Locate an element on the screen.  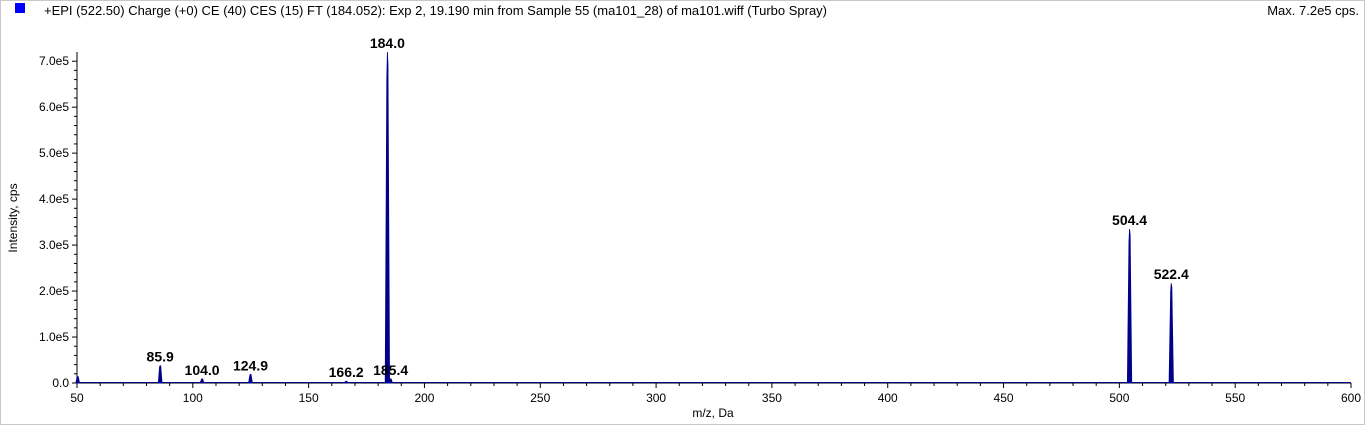
max-intensity-label: Max. 7.2e5 cps. is located at coordinates (1313, 10).